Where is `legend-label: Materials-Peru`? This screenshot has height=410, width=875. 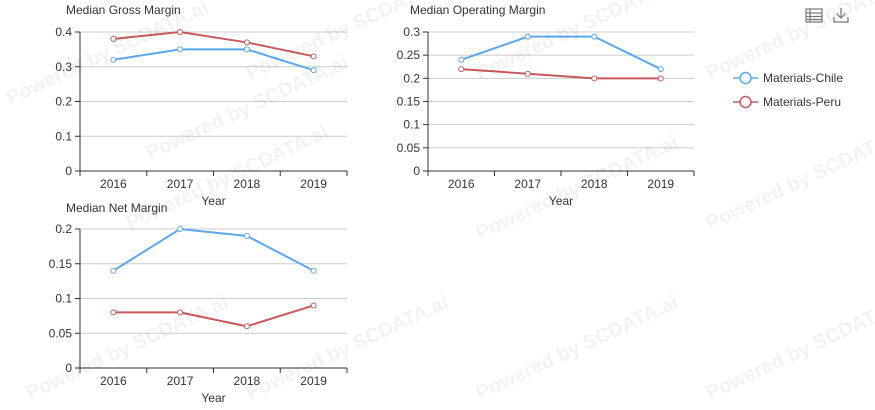
legend-label: Materials-Peru is located at coordinates (802, 102).